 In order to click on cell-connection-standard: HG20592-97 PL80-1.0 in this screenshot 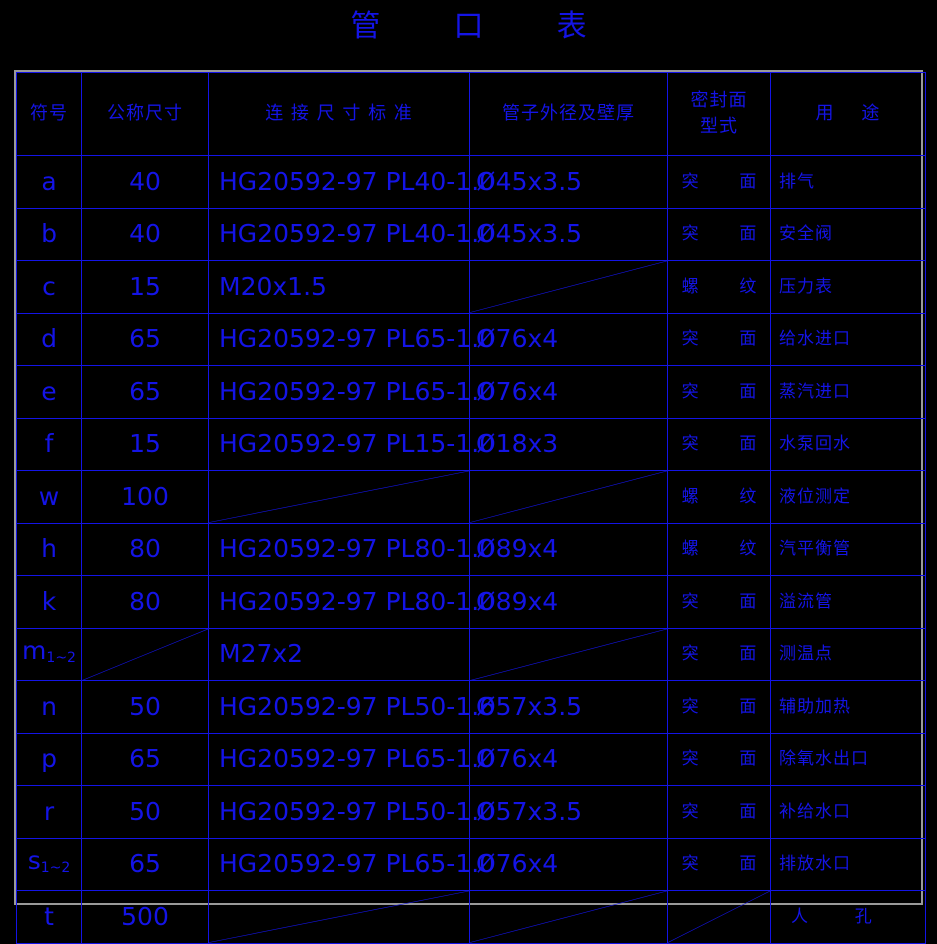, I will do `click(352, 549)`.